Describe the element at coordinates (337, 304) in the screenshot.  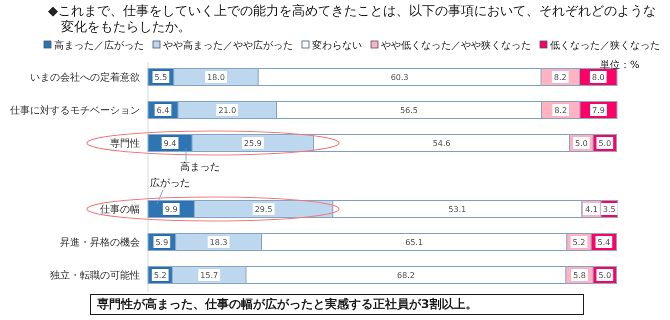
I see `text: 専門性が高まった、仕事の幅が広がったと実感する正社員が3割以上。` at that location.